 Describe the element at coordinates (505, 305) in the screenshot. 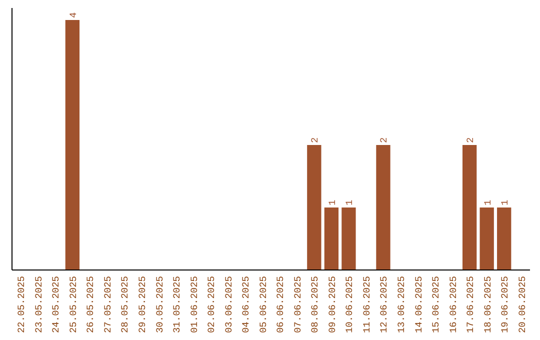

I see `x-tick-label: 19.06.2025` at that location.